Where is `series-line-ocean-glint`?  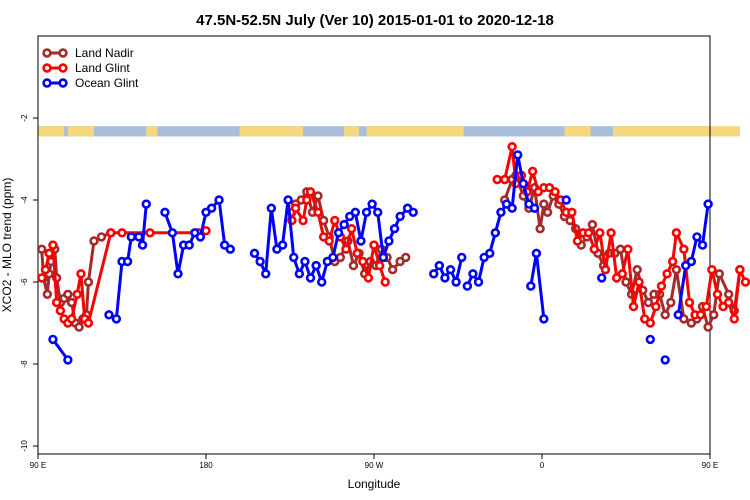
series-line-ocean-glint is located at coordinates (693, 259).